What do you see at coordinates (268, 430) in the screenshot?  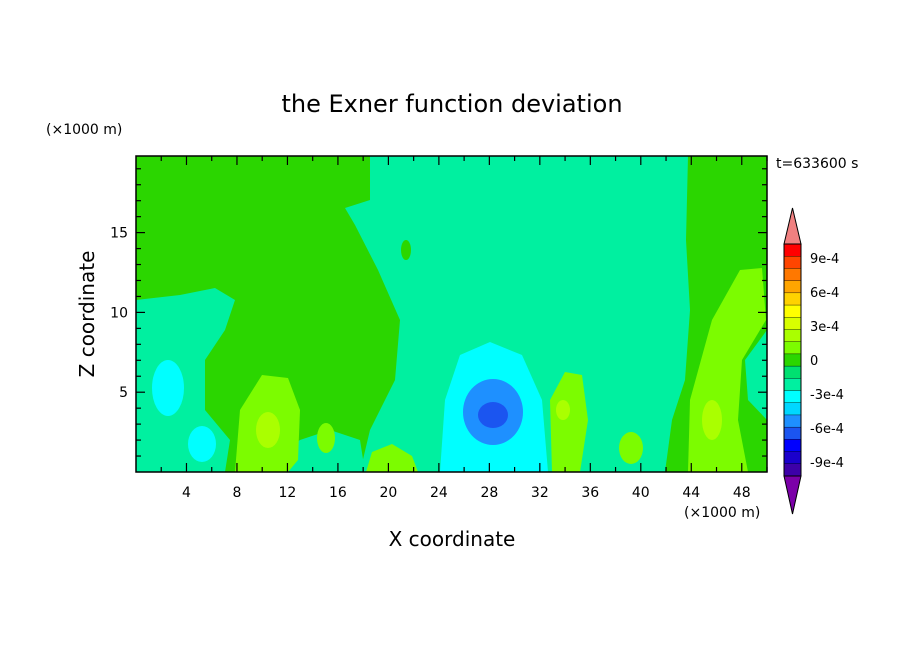 I see `contour-fill-warm-left-core` at bounding box center [268, 430].